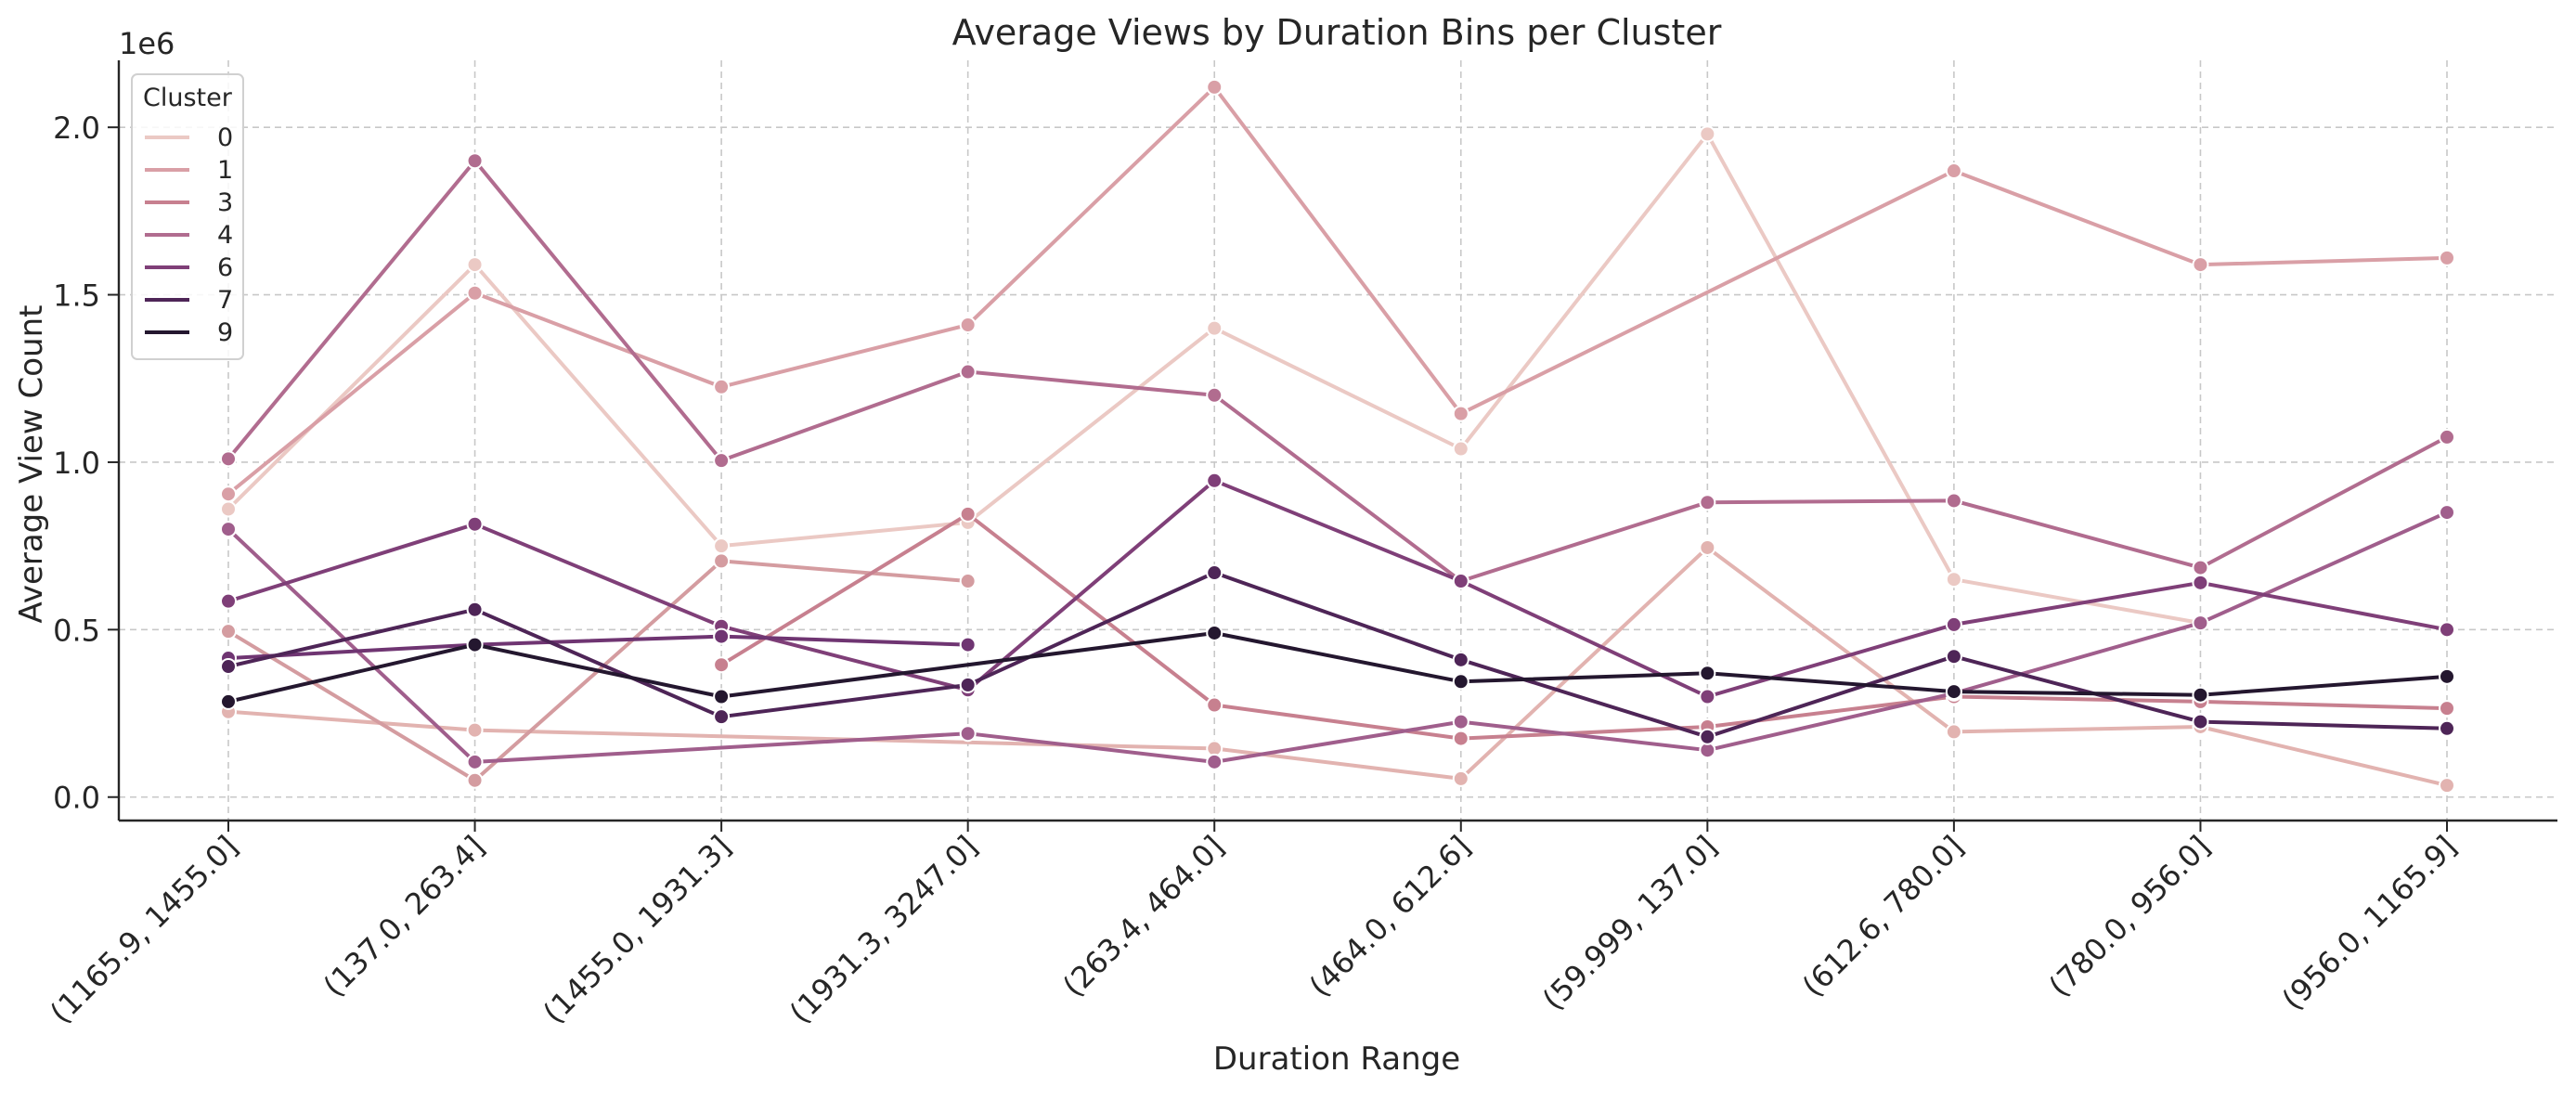  I want to click on legend-item-cluster-0: 0, so click(189, 137).